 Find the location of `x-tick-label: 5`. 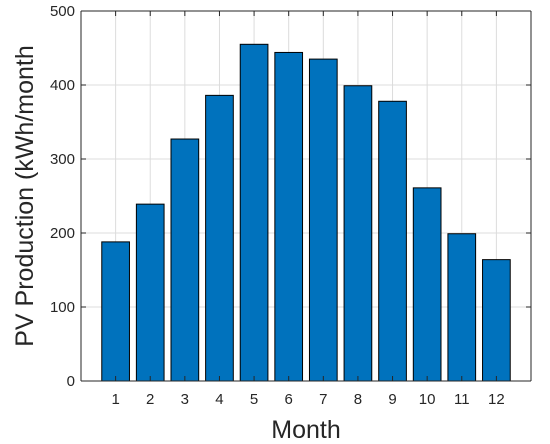

x-tick-label: 5 is located at coordinates (254, 399).